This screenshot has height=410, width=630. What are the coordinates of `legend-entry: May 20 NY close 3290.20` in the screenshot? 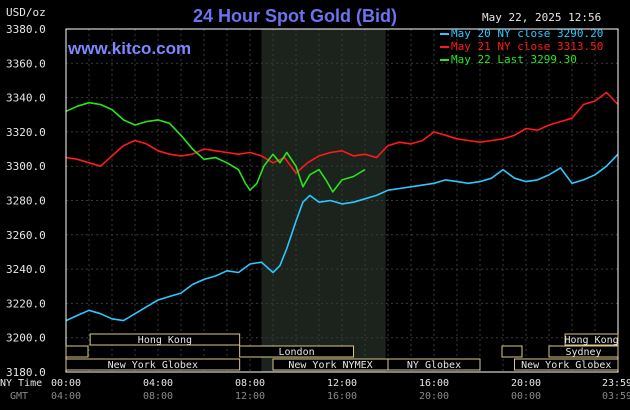 It's located at (527, 33).